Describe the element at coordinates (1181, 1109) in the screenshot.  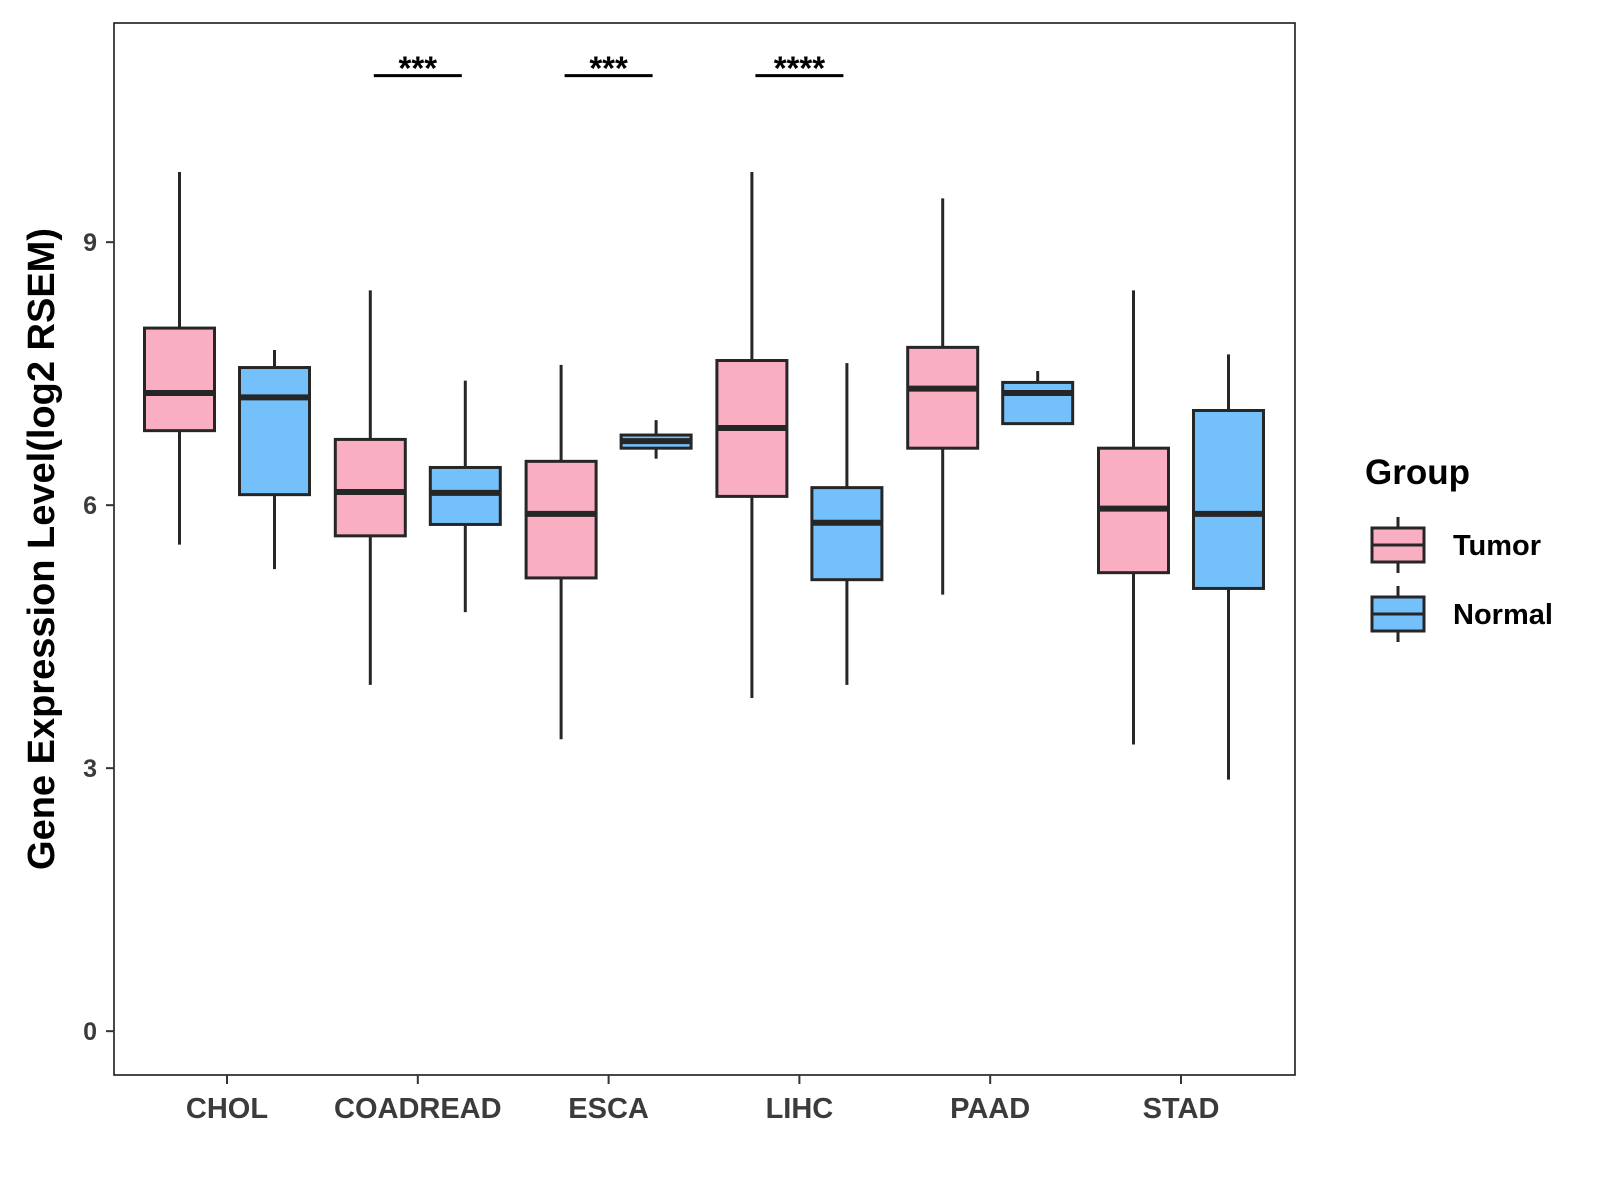
I see `x-tick-label: STAD` at that location.